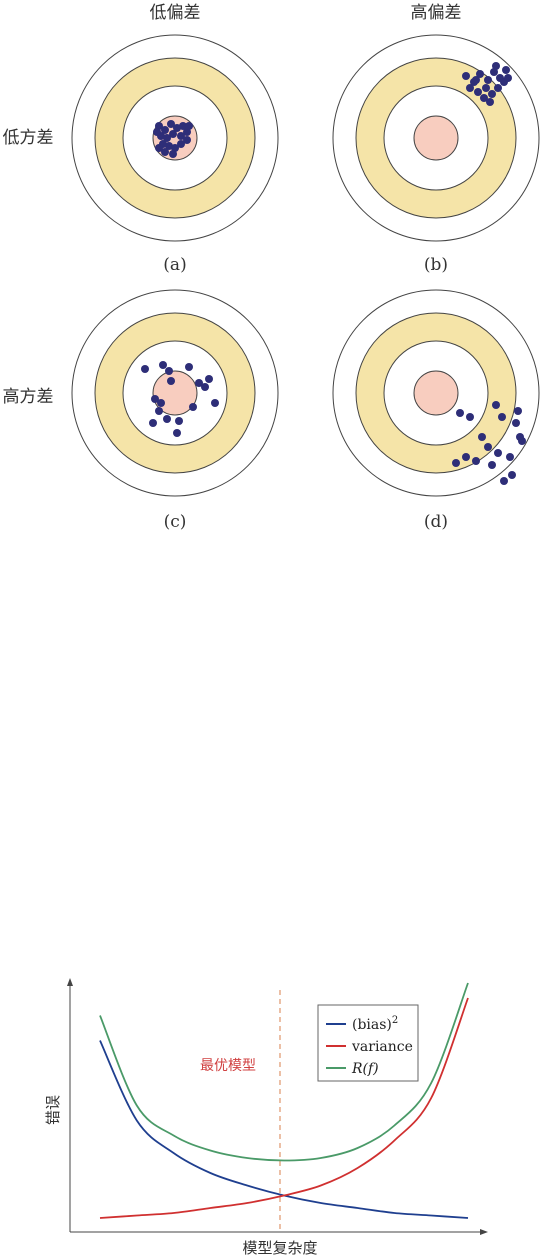  What do you see at coordinates (382, 1047) in the screenshot?
I see `legend-entry-variance: variance` at bounding box center [382, 1047].